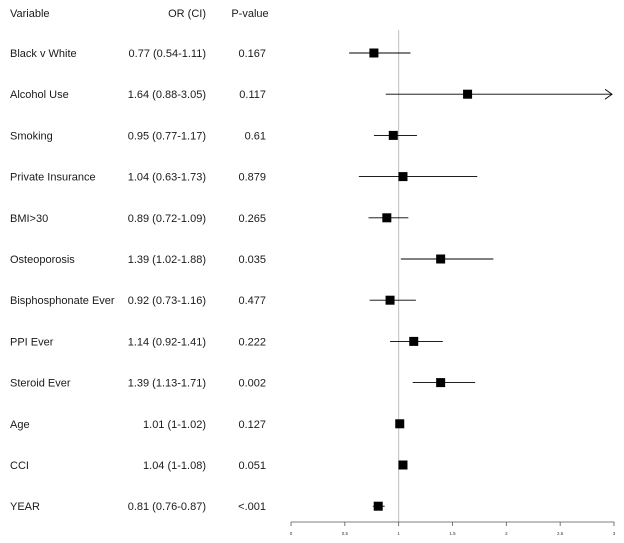 This screenshot has height=543, width=624. Describe the element at coordinates (252, 178) in the screenshot. I see `row-pvalue-text: 0.879` at that location.